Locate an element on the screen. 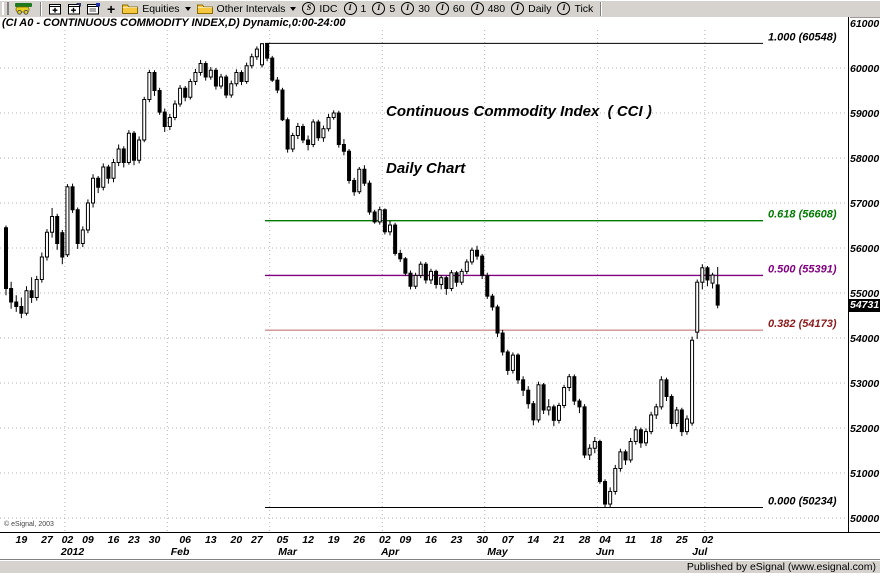 The image size is (880, 573). interval-button-1: I 1 is located at coordinates (355, 8).